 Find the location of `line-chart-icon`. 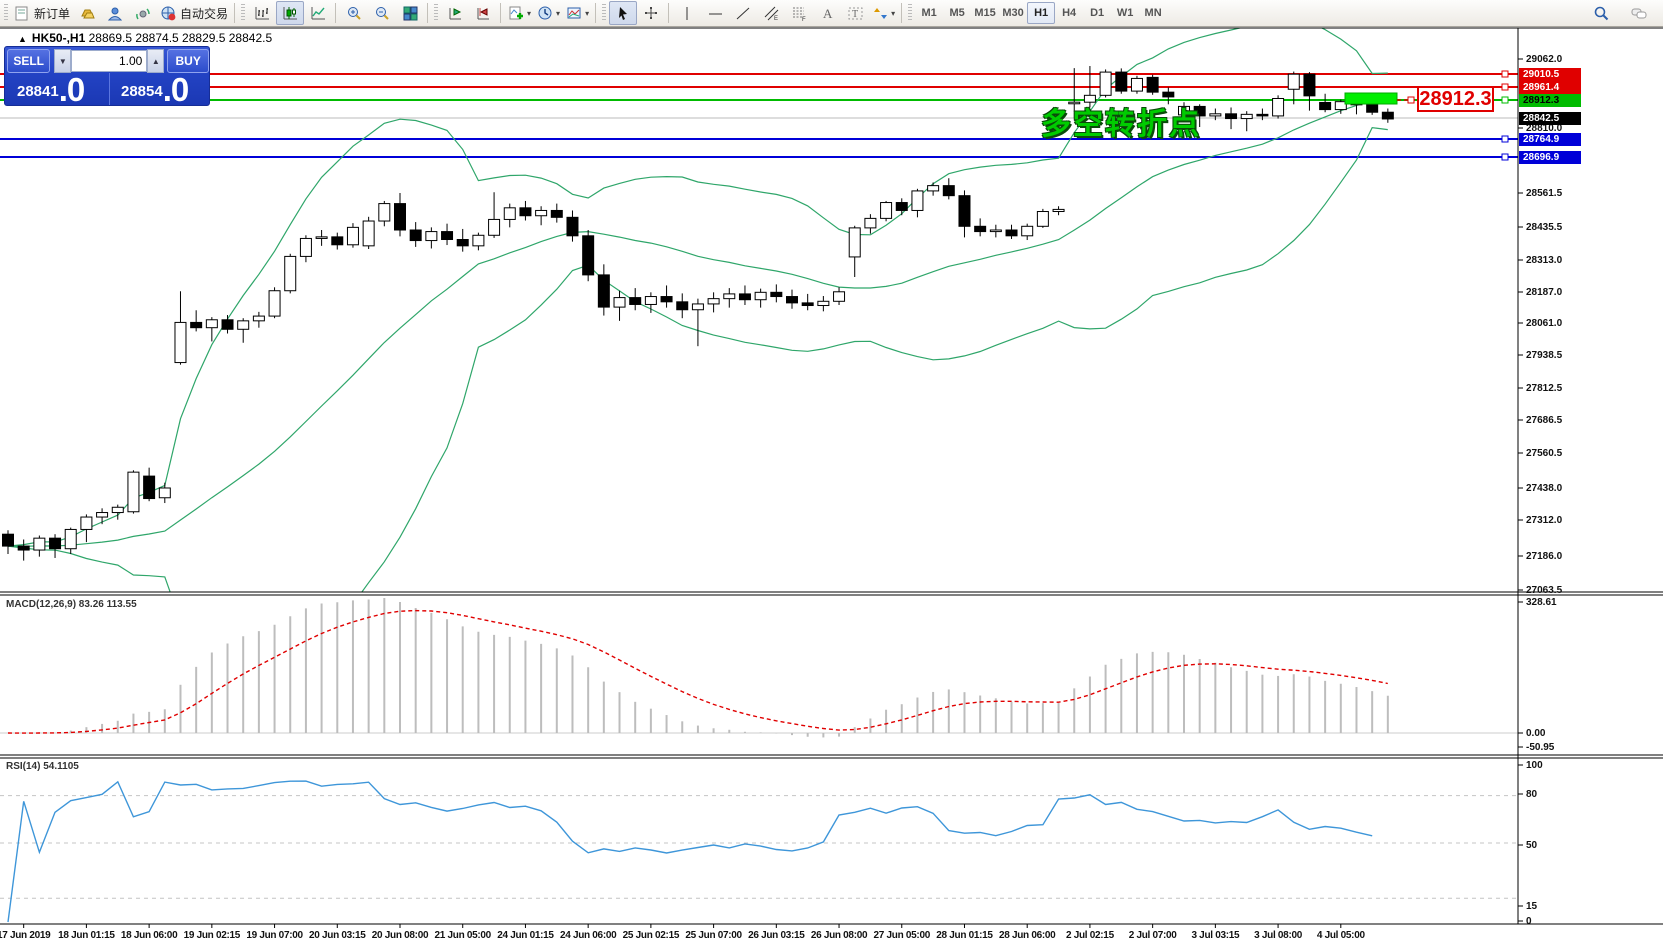

line-chart-icon is located at coordinates (318, 12).